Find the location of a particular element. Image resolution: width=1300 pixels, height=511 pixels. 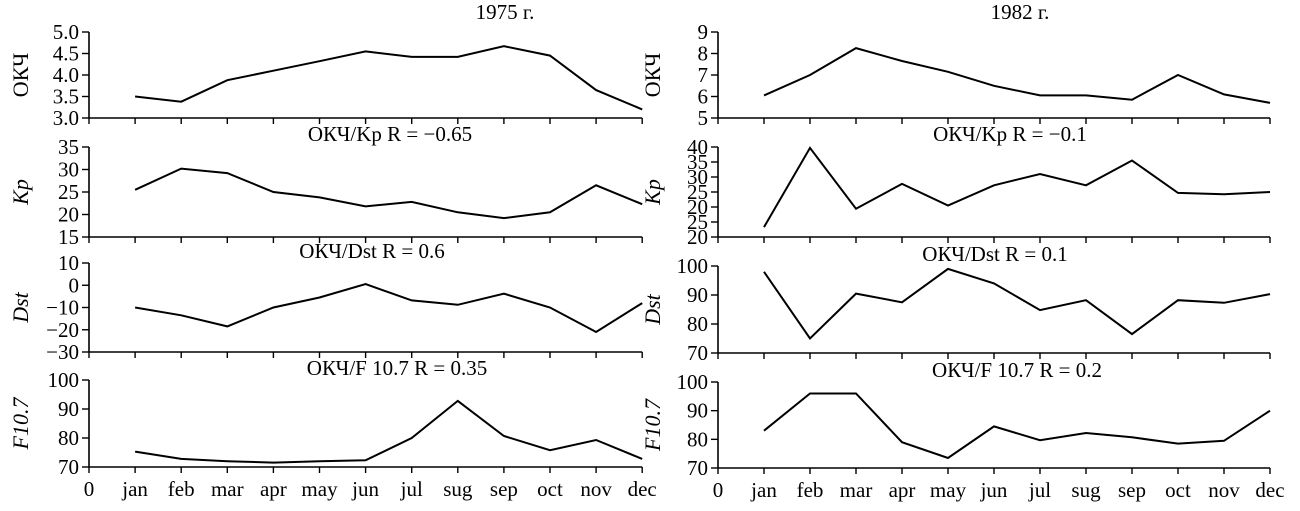

chart-title: ОКЧ/Kp R = −0.65 is located at coordinates (390, 134).